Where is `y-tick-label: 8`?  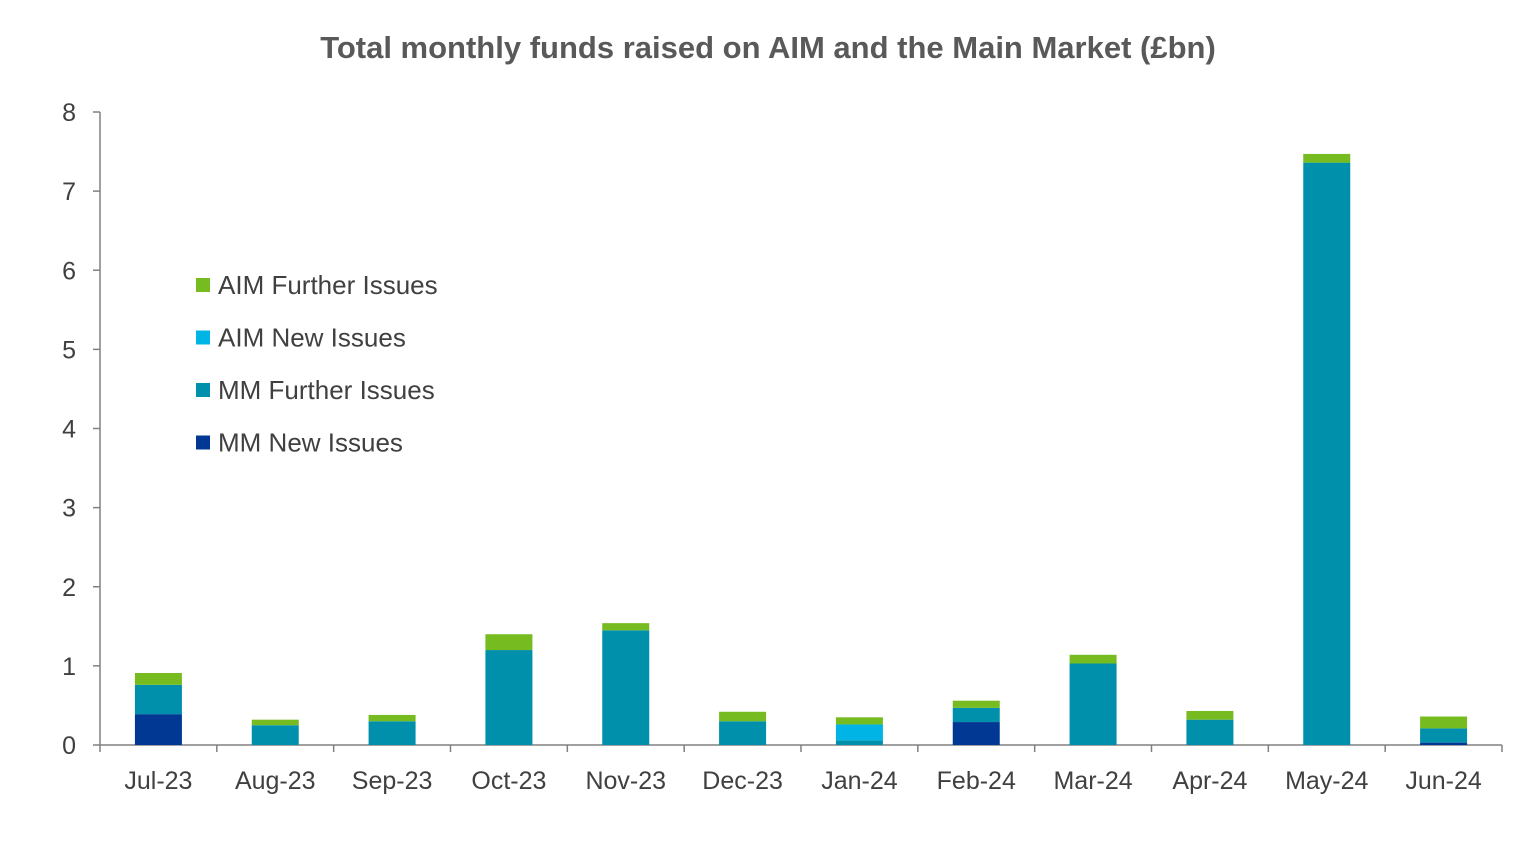
y-tick-label: 8 is located at coordinates (69, 113).